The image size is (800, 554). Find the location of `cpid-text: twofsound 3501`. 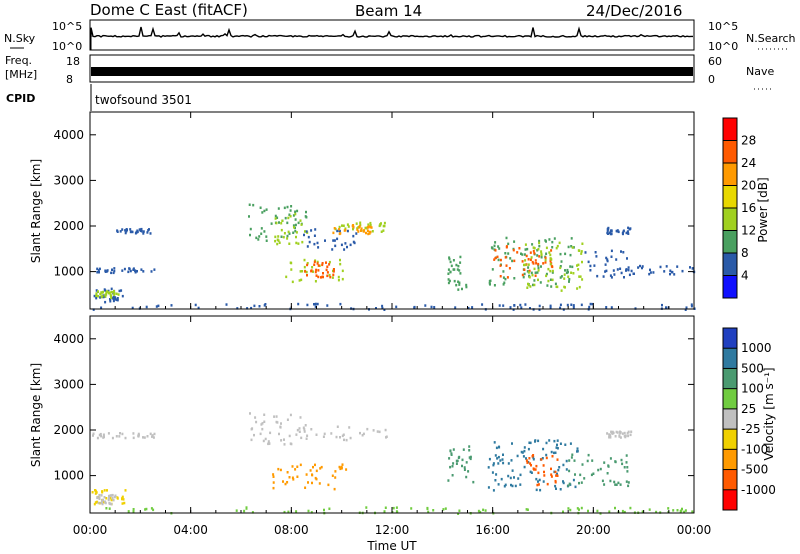

cpid-text: twofsound 3501 is located at coordinates (143, 100).